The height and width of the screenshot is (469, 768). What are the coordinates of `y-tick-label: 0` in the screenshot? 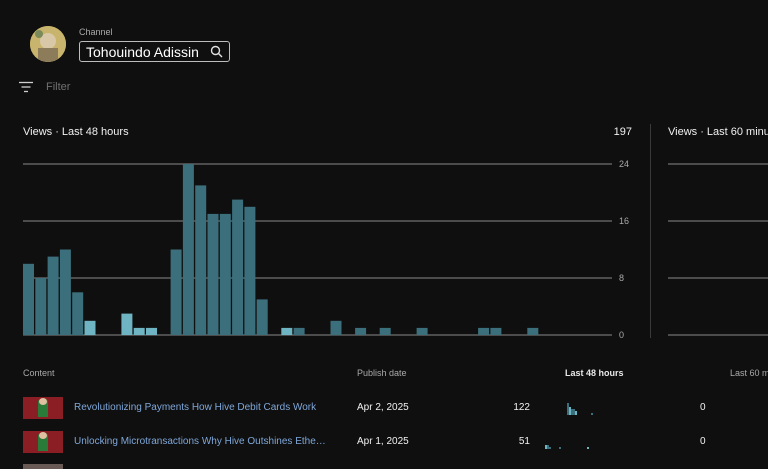 It's located at (621, 335).